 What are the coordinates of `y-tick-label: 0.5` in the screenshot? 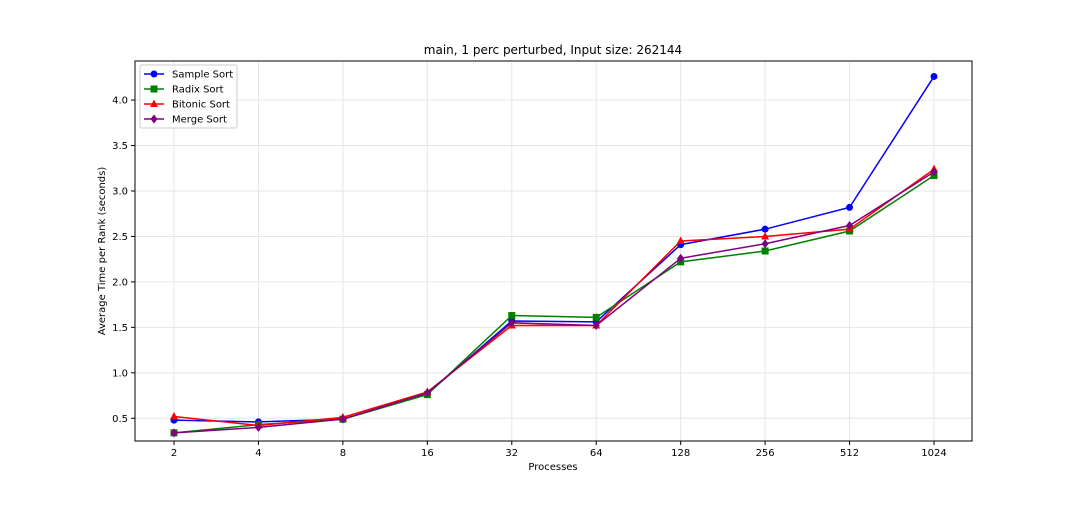 It's located at (120, 419).